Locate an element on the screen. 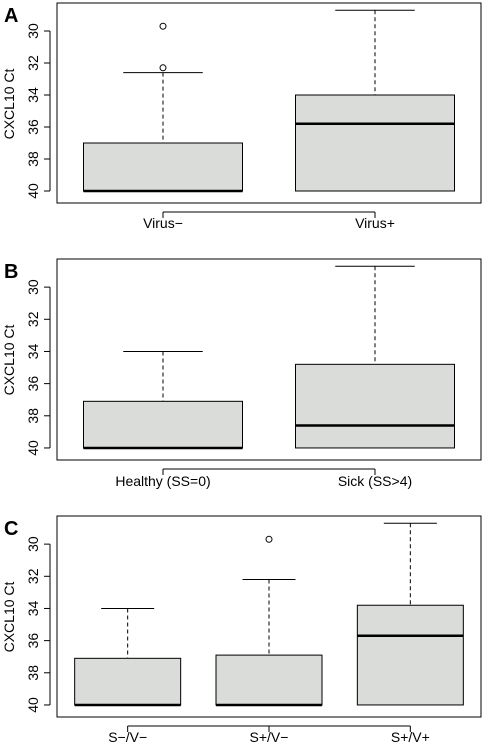  x-tick-label: Virus− is located at coordinates (163, 223).